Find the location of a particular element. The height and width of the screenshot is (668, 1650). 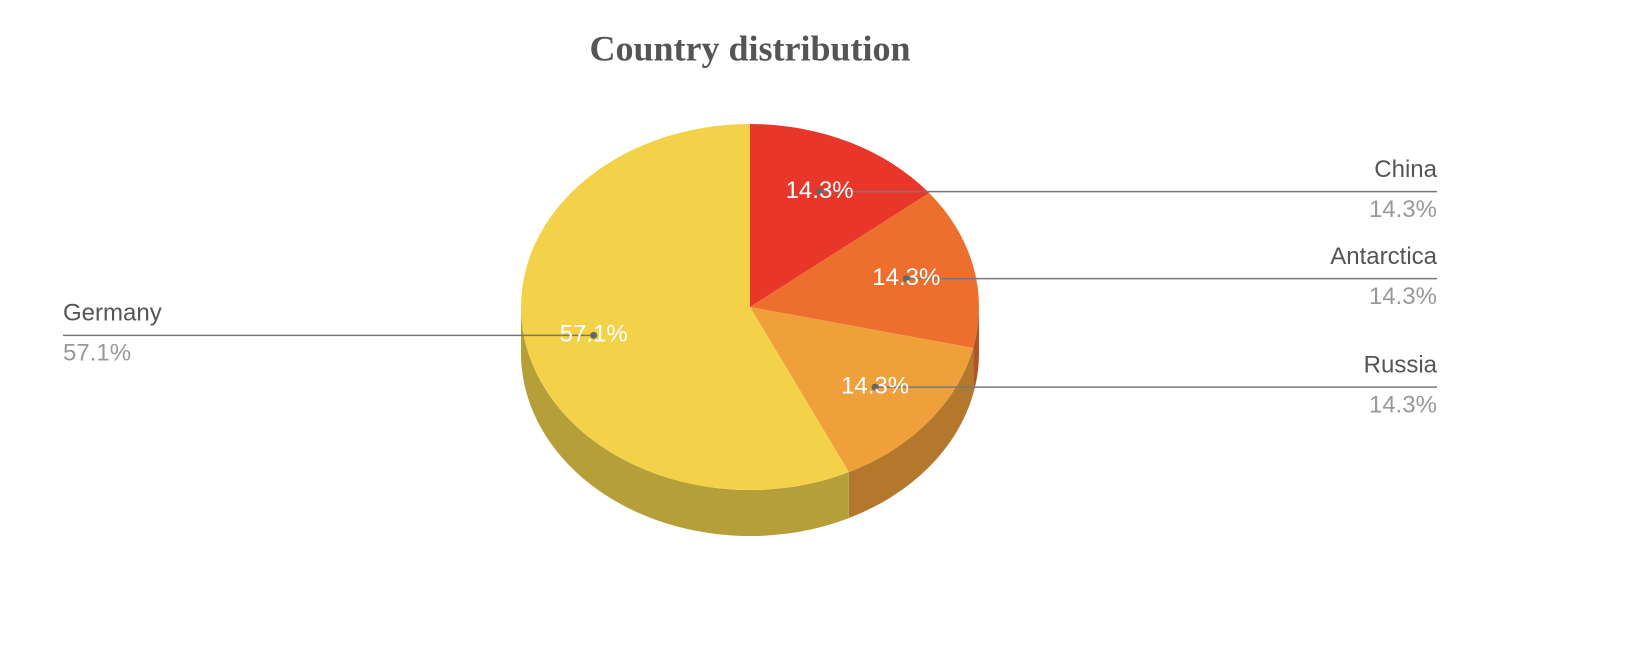

legend-name: Russia is located at coordinates (1401, 364).